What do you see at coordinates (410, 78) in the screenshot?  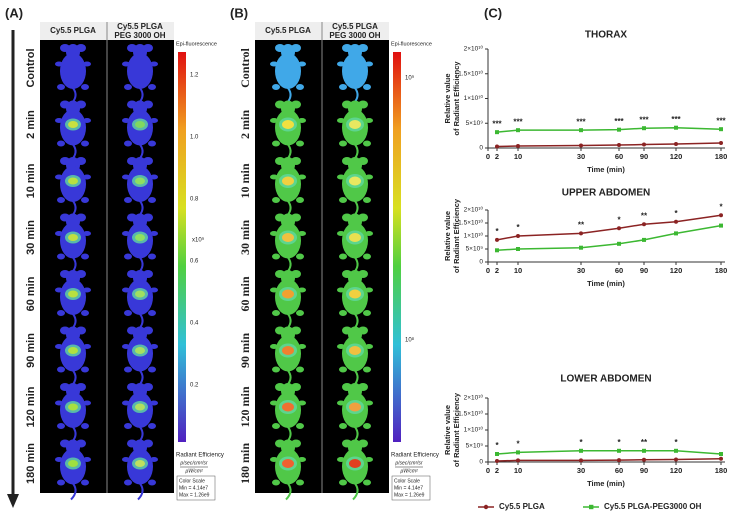 I see `scale-tick-label: 10⁹` at bounding box center [410, 78].